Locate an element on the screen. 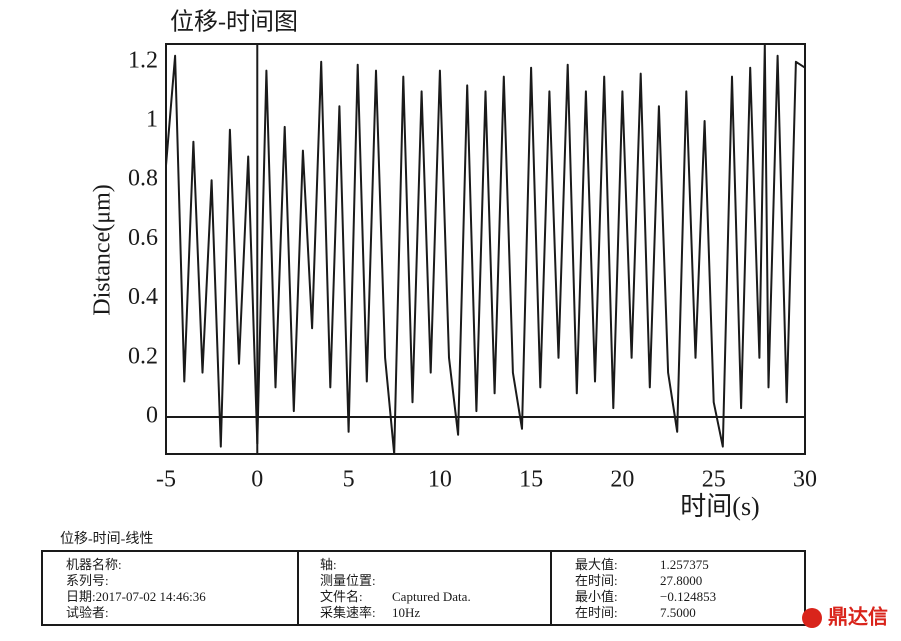  info-value: 7.5000 is located at coordinates (678, 612).